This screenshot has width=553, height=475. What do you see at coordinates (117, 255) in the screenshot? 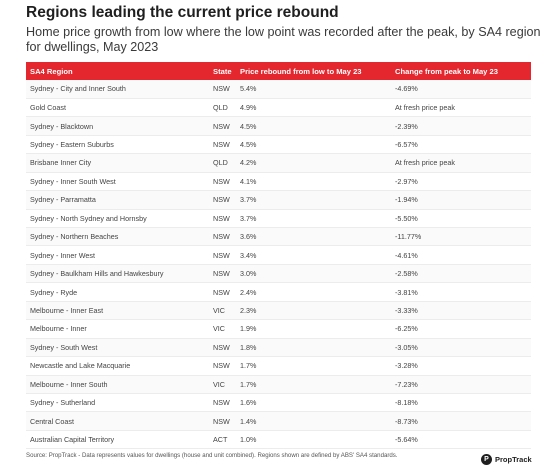
I see `cell-region: Sydney - Inner West` at bounding box center [117, 255].